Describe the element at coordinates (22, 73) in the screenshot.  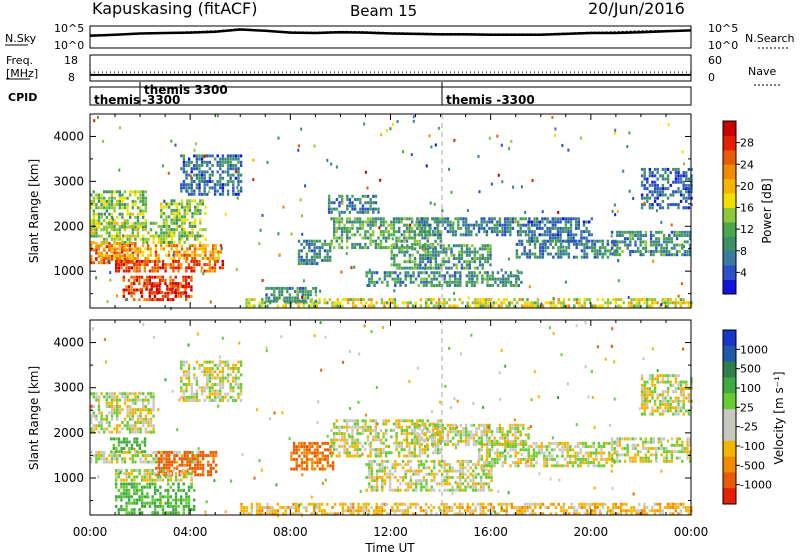
I see `freq-label-bottom: [MHz]` at that location.